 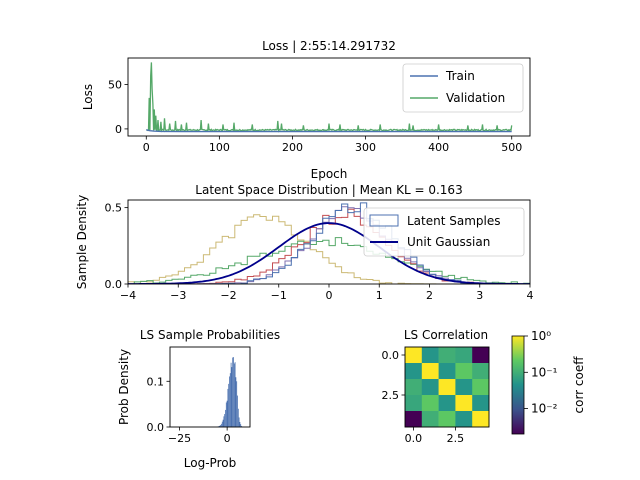 I want to click on prob-x-axis-label: Log-Prob, so click(x=210, y=463).